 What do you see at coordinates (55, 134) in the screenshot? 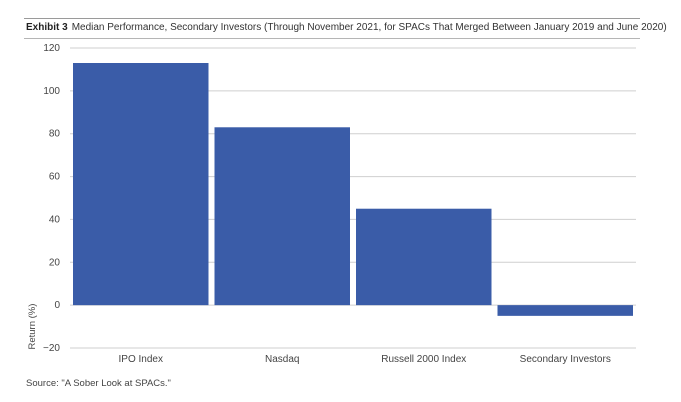
I see `y-tick-label: 80` at bounding box center [55, 134].